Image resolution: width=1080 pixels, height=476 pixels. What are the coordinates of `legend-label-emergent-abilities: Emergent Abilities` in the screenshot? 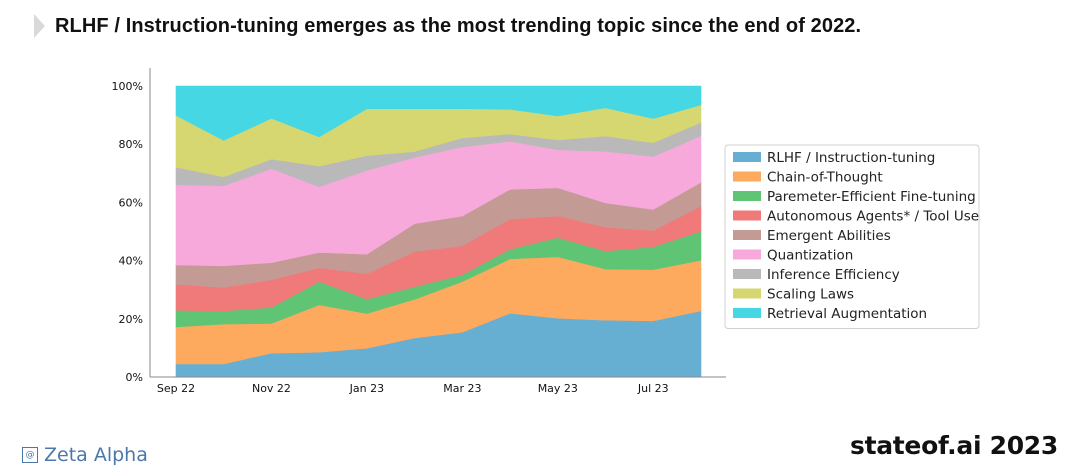 It's located at (829, 236).